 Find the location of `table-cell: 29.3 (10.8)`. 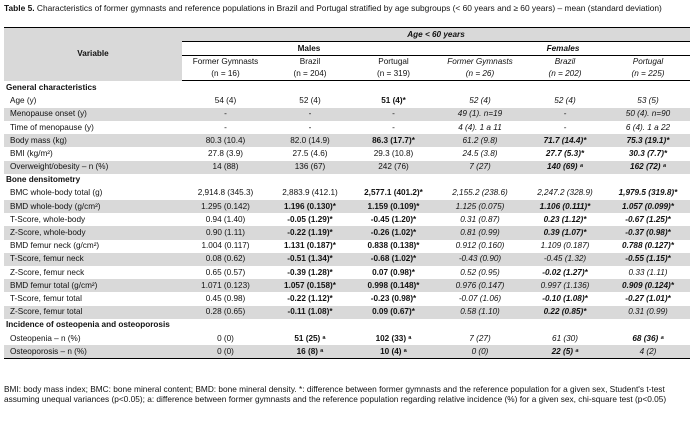

table-cell: 29.3 (10.8) is located at coordinates (393, 153).